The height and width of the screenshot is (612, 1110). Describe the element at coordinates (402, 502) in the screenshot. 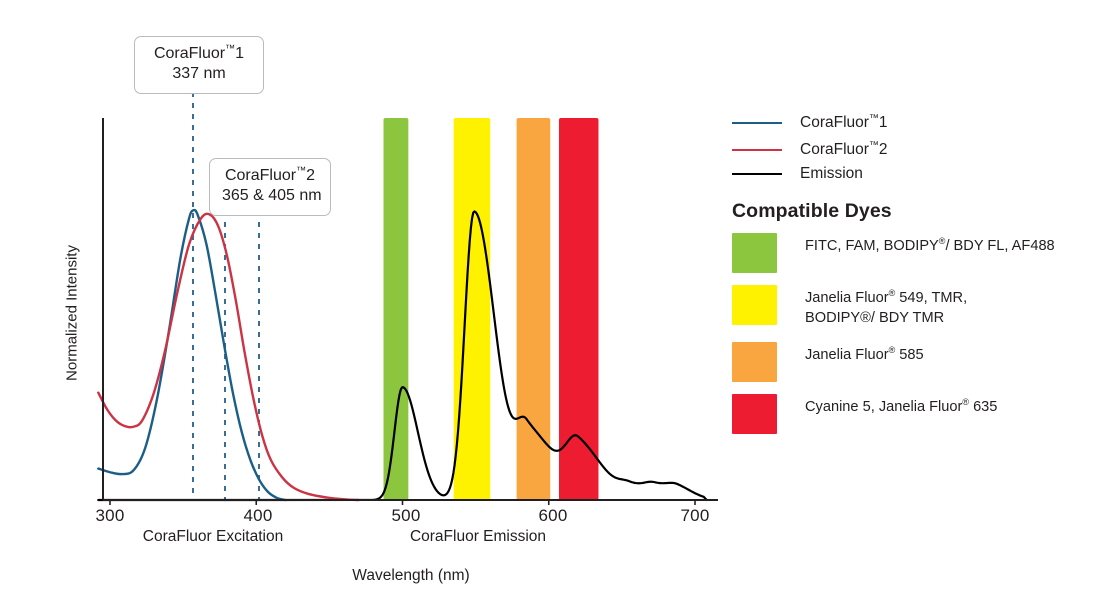

I see `x-axis-ticks` at that location.